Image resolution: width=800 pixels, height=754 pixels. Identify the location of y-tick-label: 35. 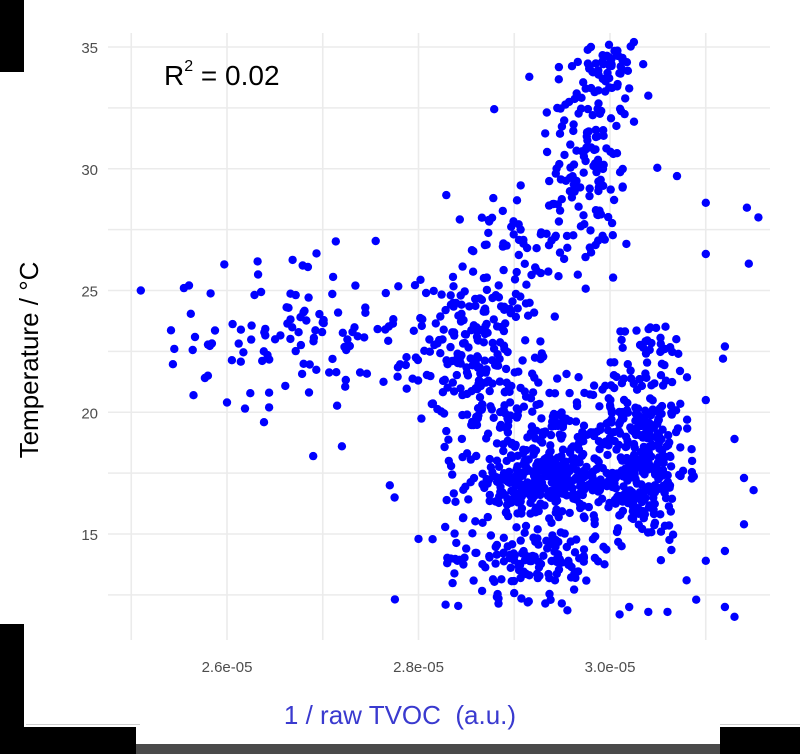
(89, 48).